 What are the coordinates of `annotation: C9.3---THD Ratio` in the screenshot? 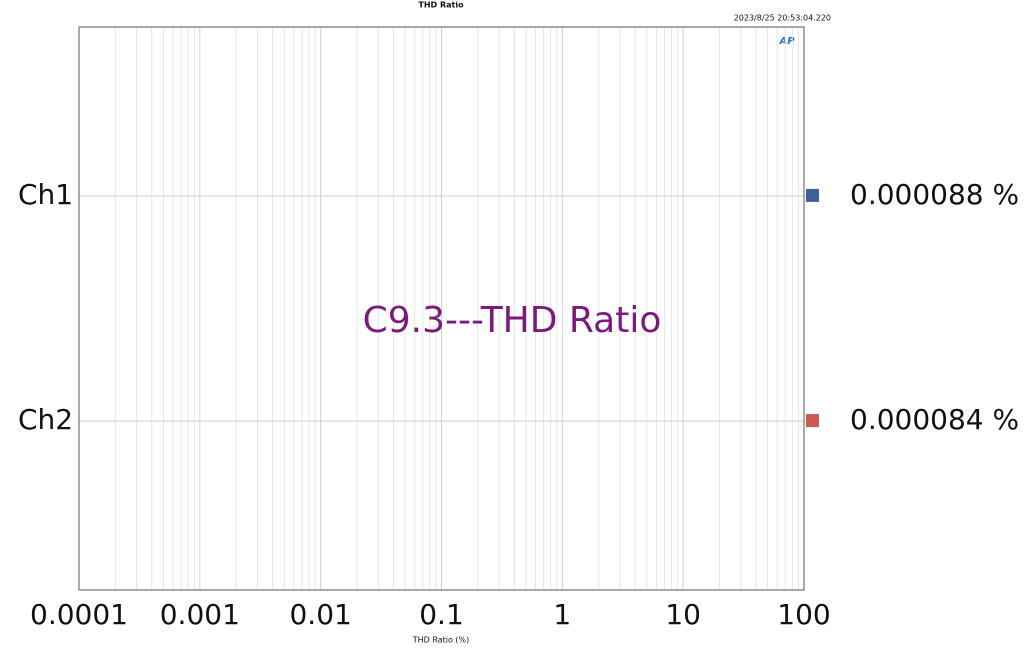 It's located at (512, 320).